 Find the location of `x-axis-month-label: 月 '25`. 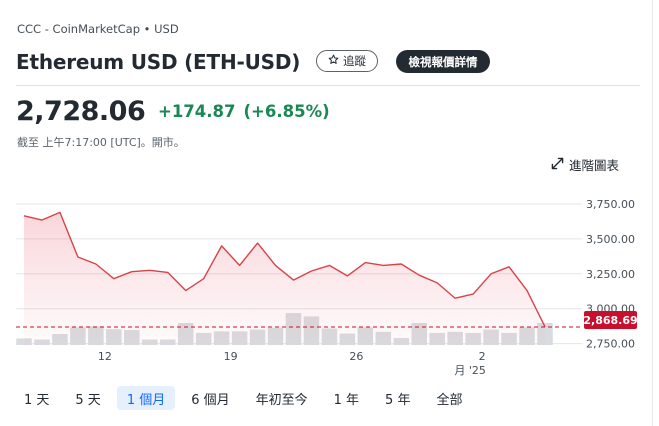

x-axis-month-label: 月 '25 is located at coordinates (470, 370).